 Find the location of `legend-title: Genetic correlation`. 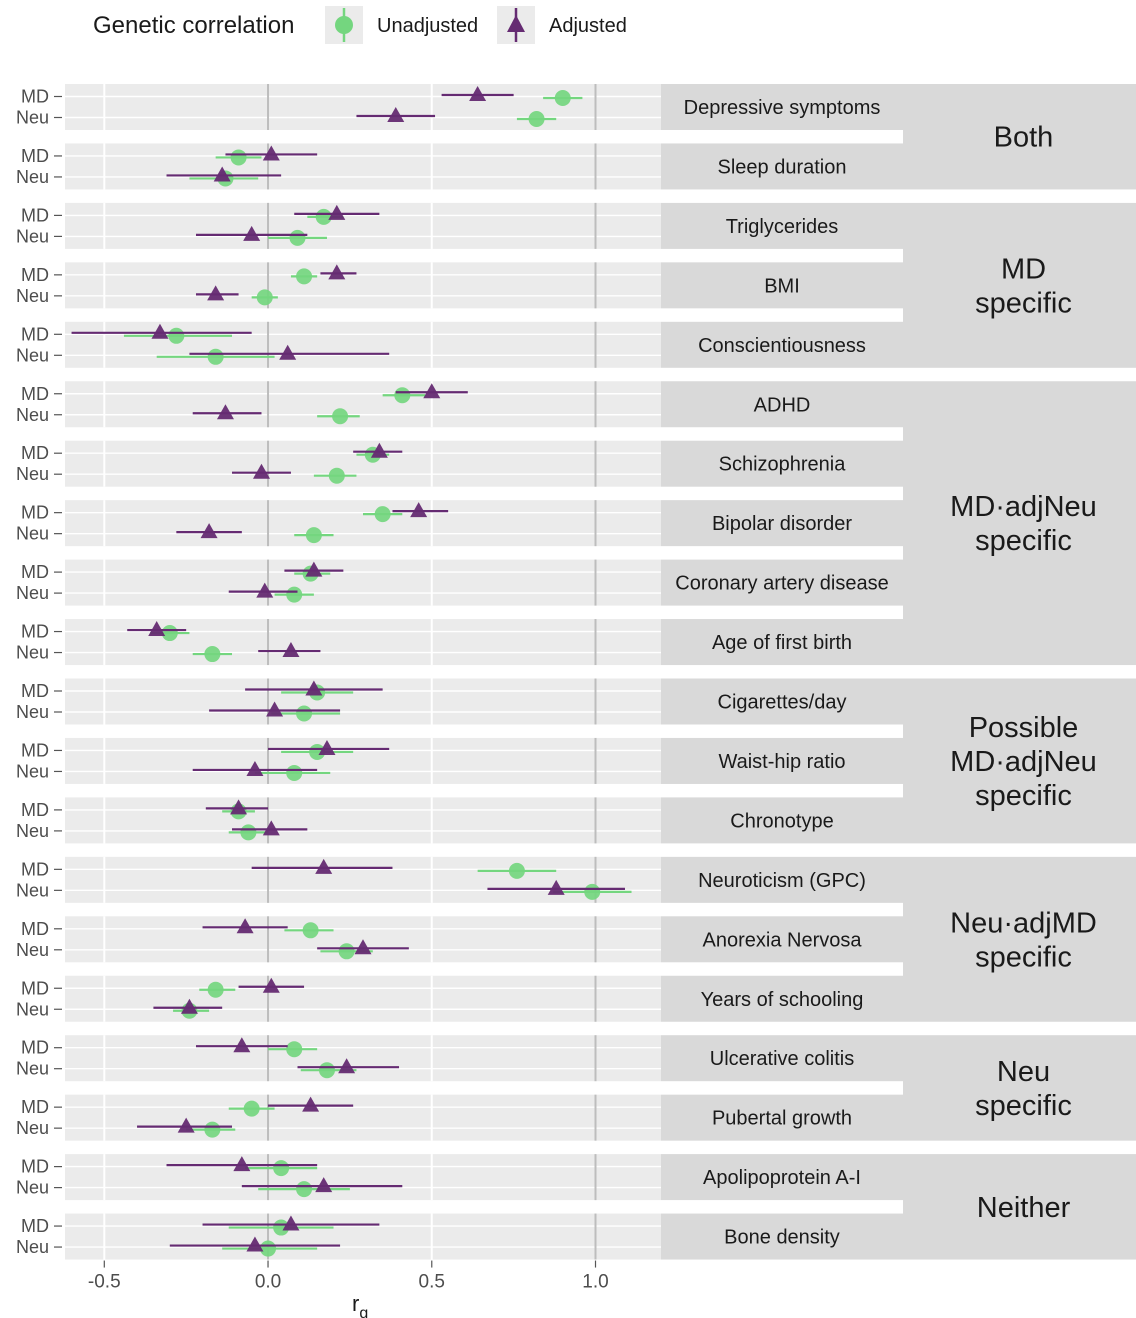

legend-title: Genetic correlation is located at coordinates (193, 25).